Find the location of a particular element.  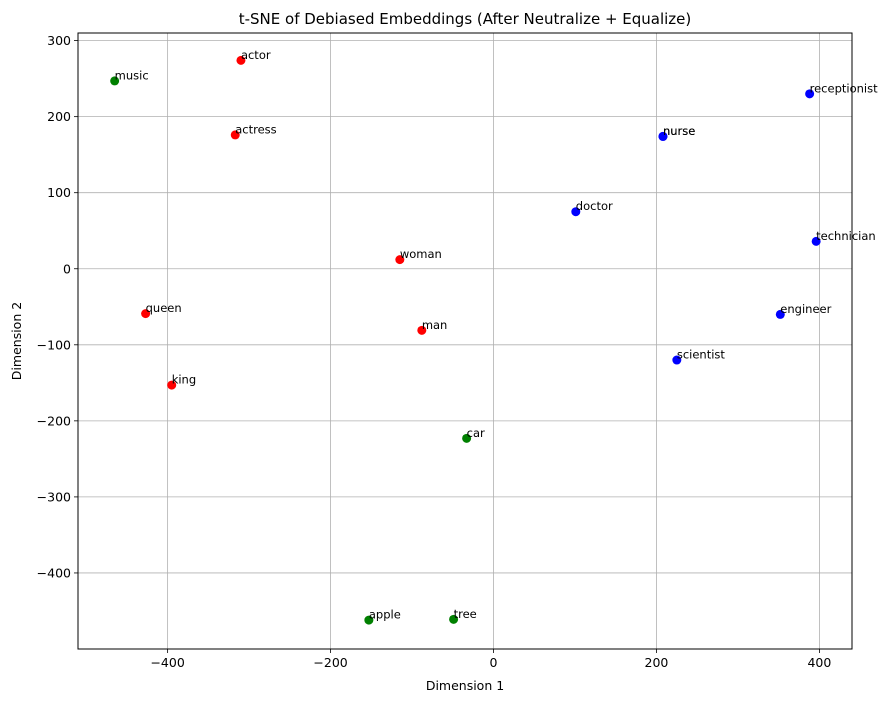

y-tick-label: −100 is located at coordinates (54, 344).